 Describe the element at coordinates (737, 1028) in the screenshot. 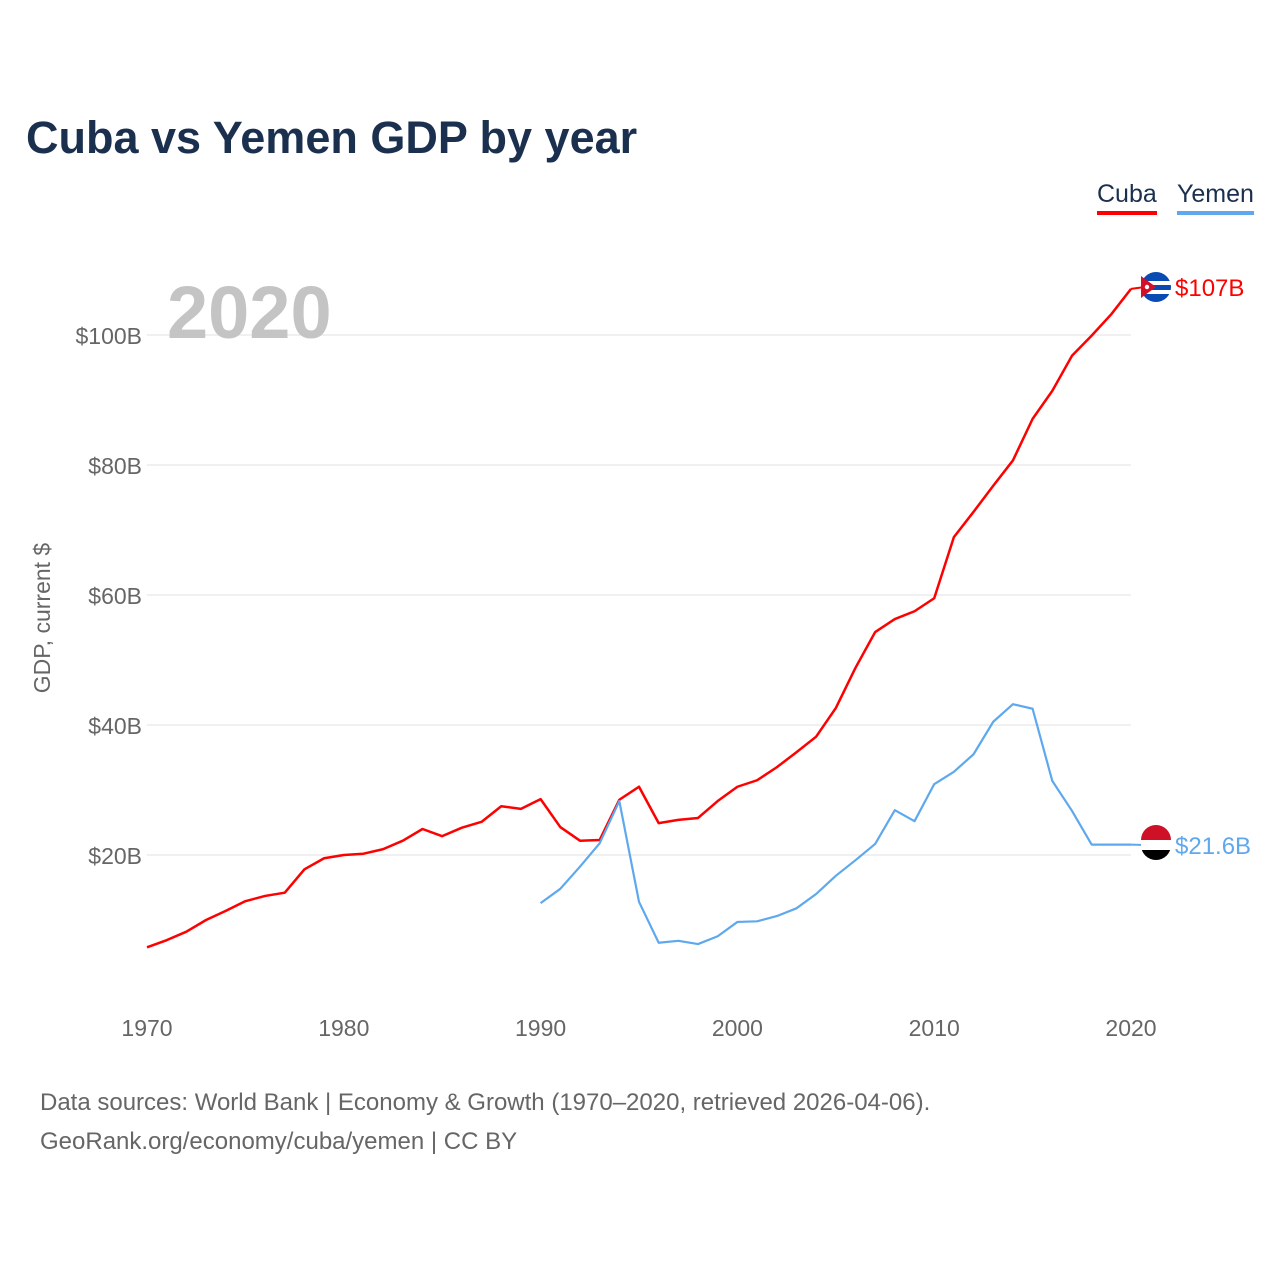

I see `x-tick-label: 2000` at that location.